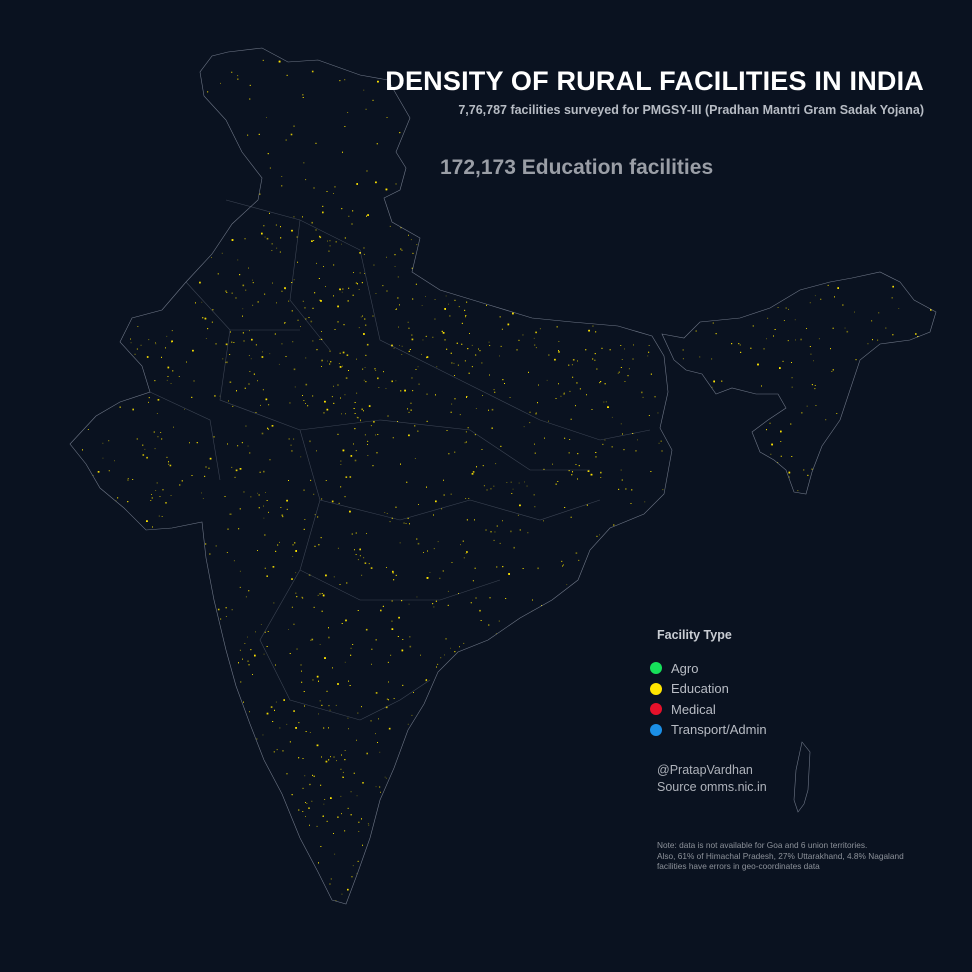 Image resolution: width=972 pixels, height=972 pixels. Describe the element at coordinates (708, 689) in the screenshot. I see `legend-item-education: Education` at that location.